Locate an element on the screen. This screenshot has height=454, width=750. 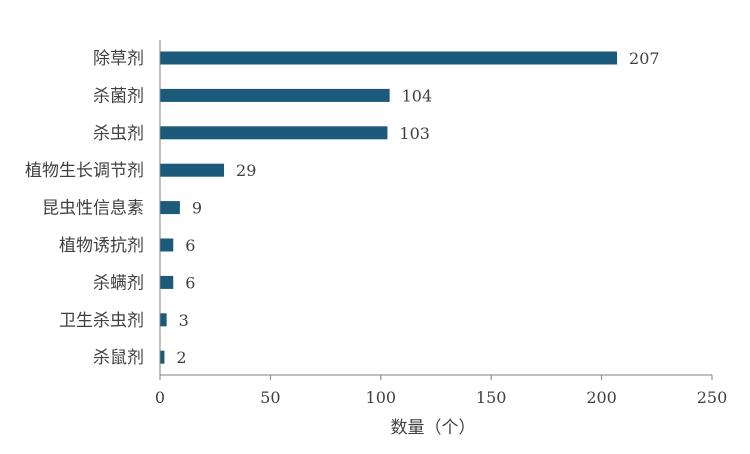
data-label: 9 is located at coordinates (197, 208).